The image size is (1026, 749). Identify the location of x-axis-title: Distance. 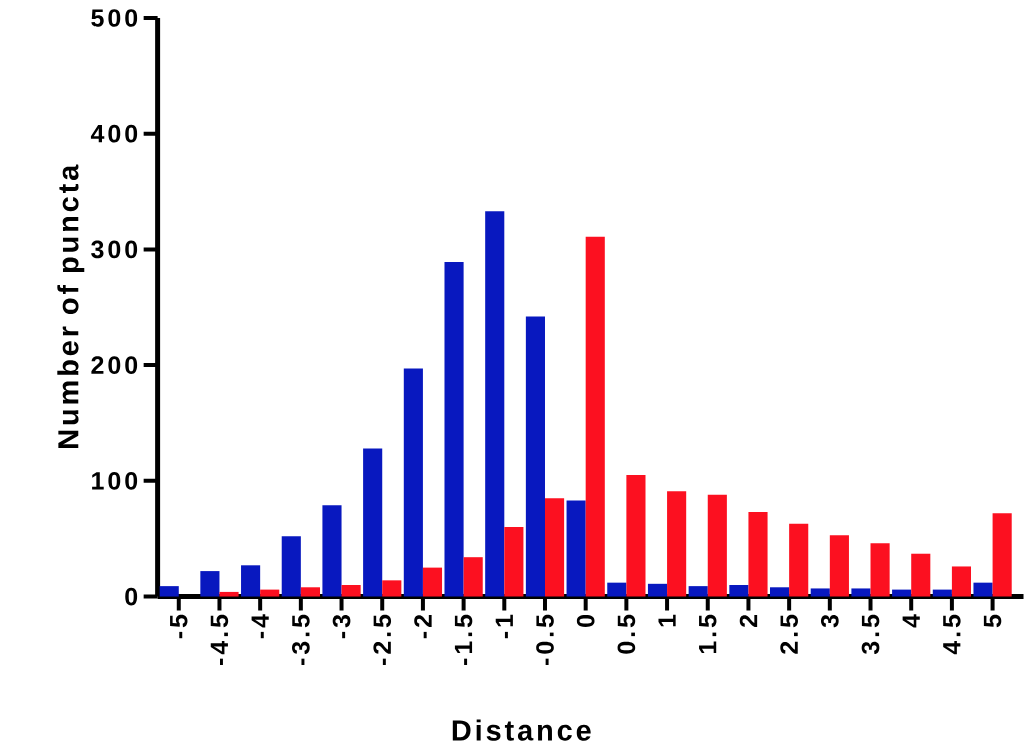
(521, 730).